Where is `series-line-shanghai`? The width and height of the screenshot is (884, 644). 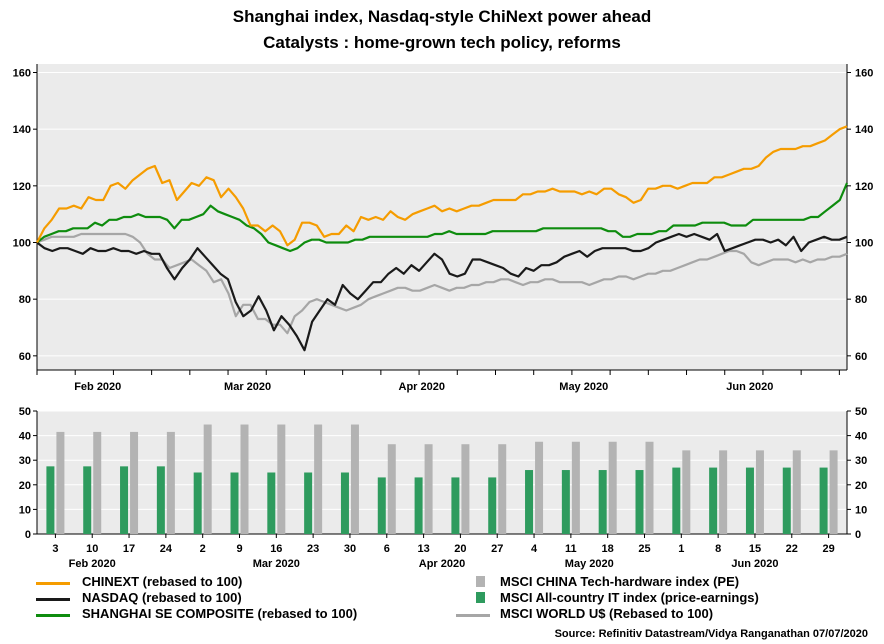
series-line-shanghai is located at coordinates (442, 217).